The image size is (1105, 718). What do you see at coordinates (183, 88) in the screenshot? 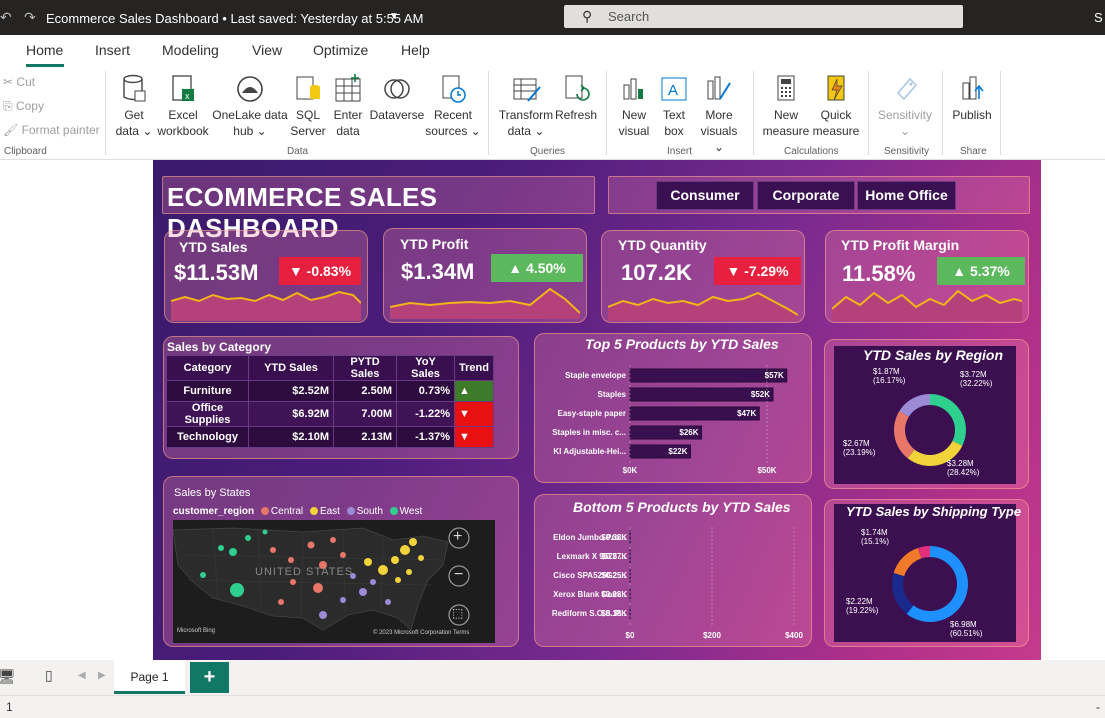
I see `excel-icon: x` at bounding box center [183, 88].